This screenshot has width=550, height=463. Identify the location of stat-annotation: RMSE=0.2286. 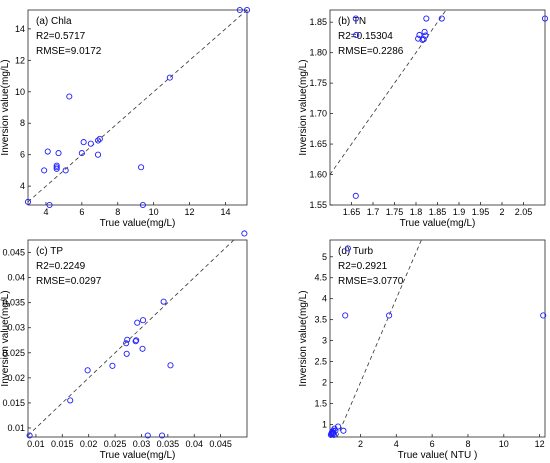
(371, 51).